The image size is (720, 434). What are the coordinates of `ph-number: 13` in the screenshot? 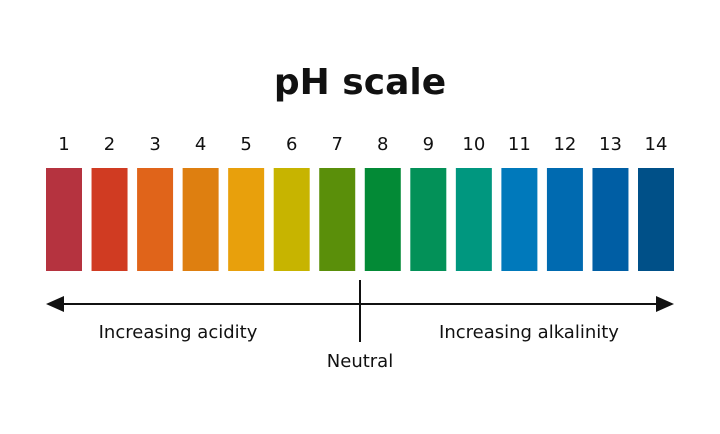 It's located at (610, 144).